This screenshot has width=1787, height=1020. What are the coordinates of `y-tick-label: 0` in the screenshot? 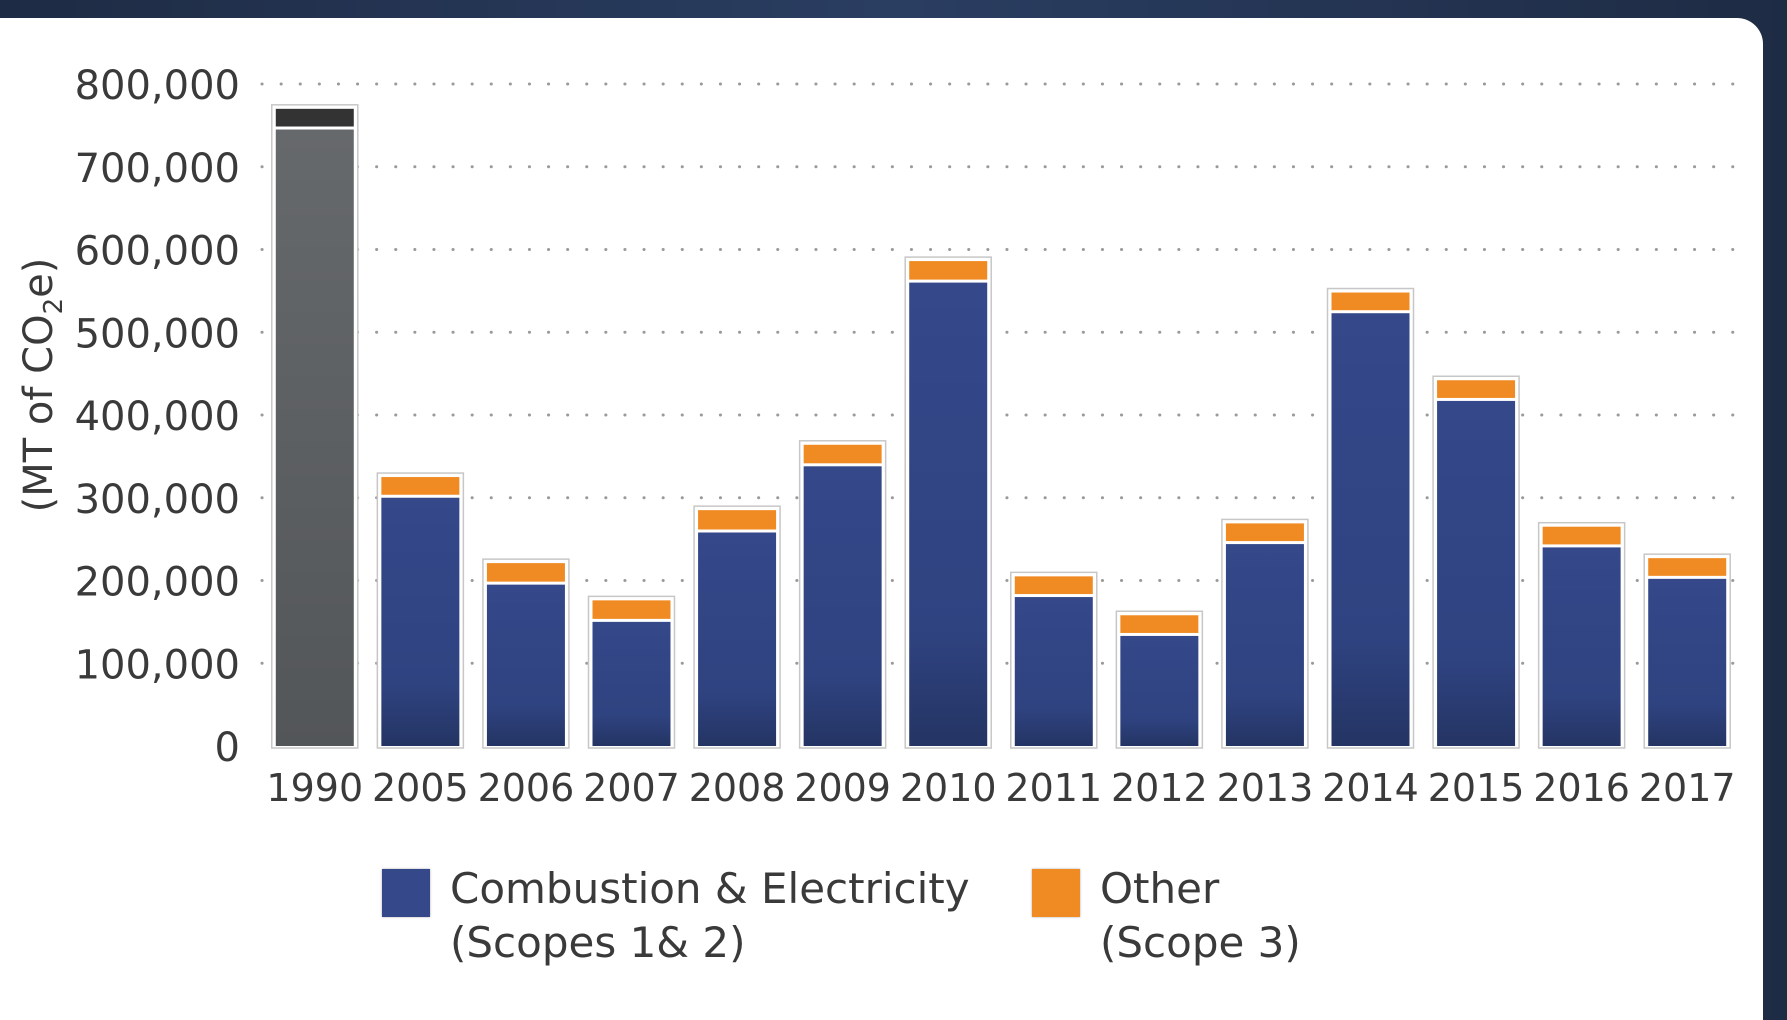 It's located at (227, 748).